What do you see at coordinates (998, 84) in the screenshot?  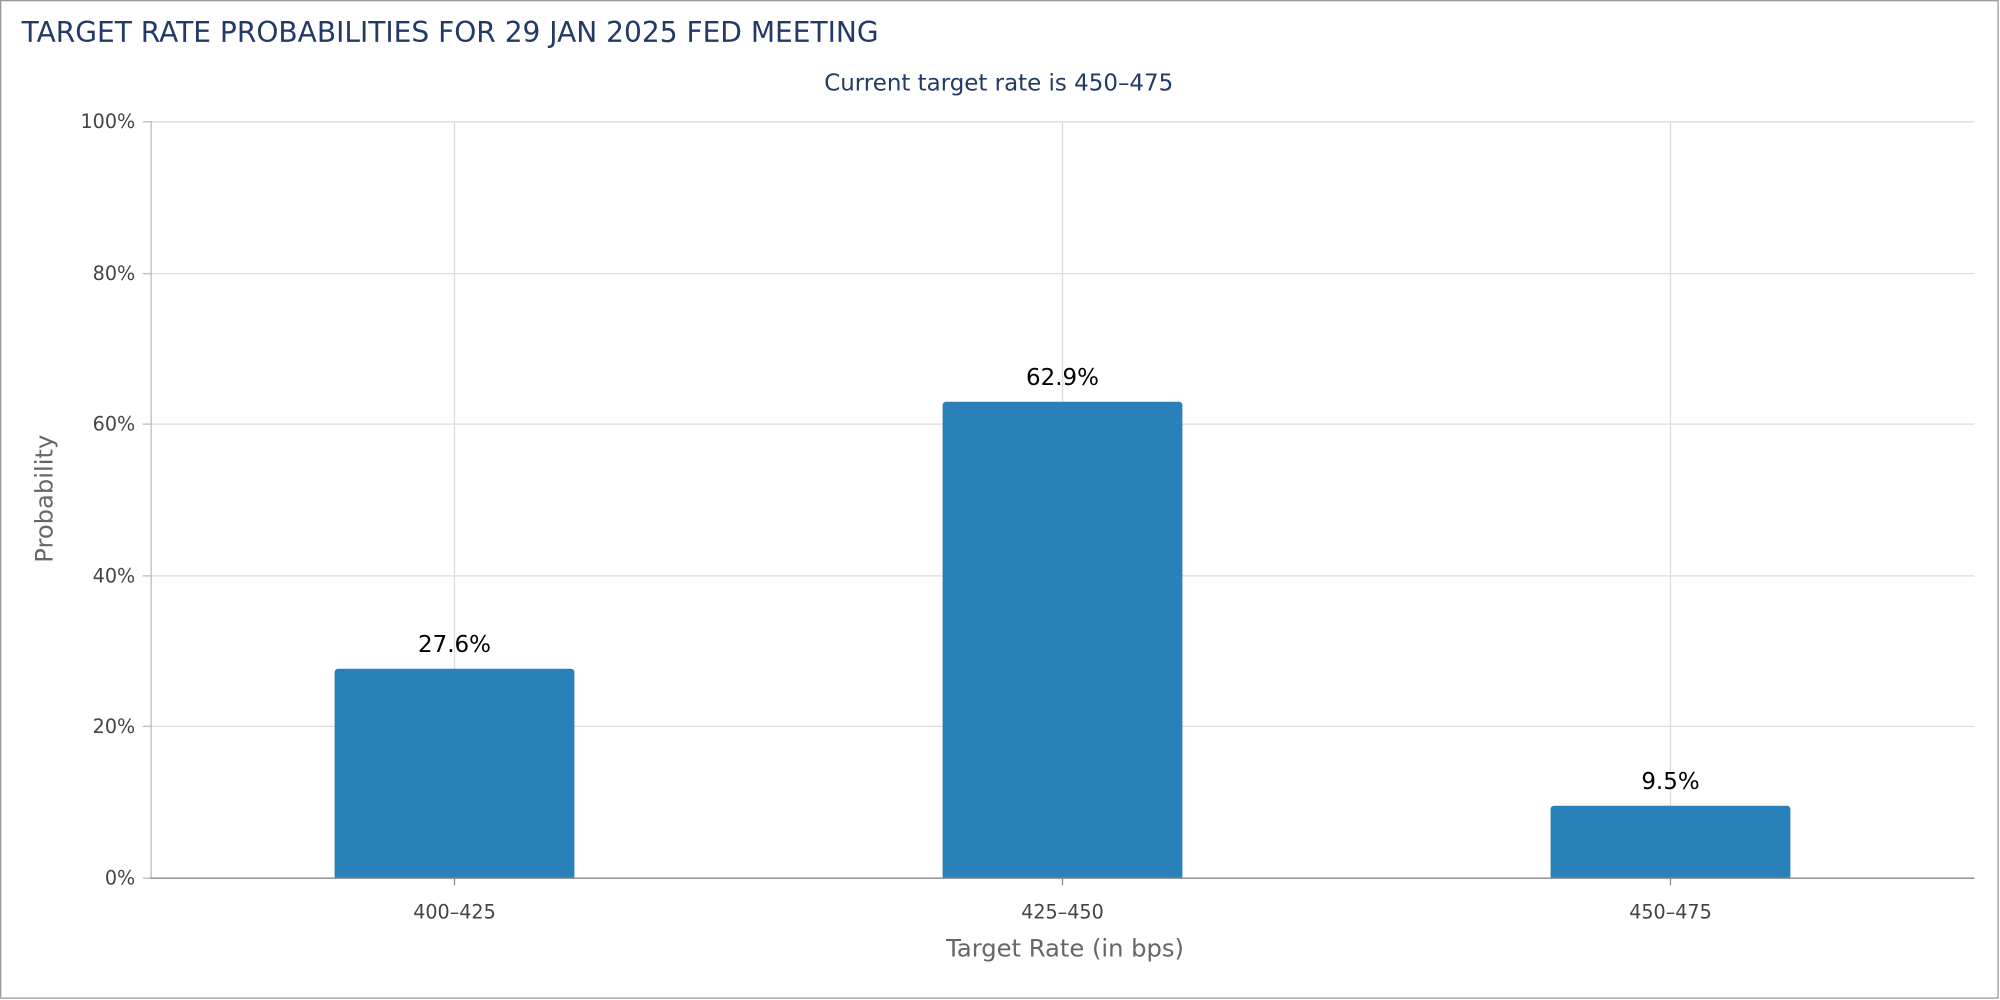 I see `chart-subtitle: Current target rate is 450–475` at bounding box center [998, 84].